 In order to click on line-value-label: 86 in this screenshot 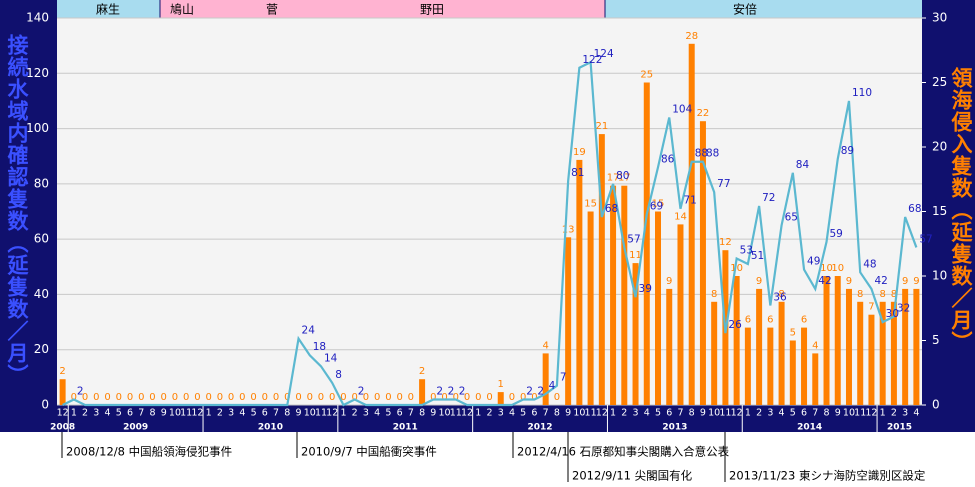, I will do `click(668, 159)`.